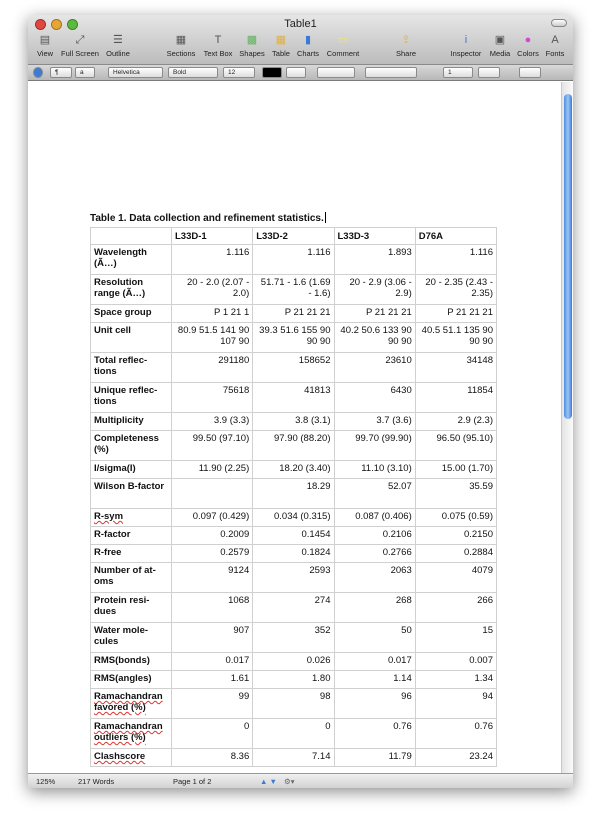  I want to click on row-label: RMS(angles), so click(131, 679).